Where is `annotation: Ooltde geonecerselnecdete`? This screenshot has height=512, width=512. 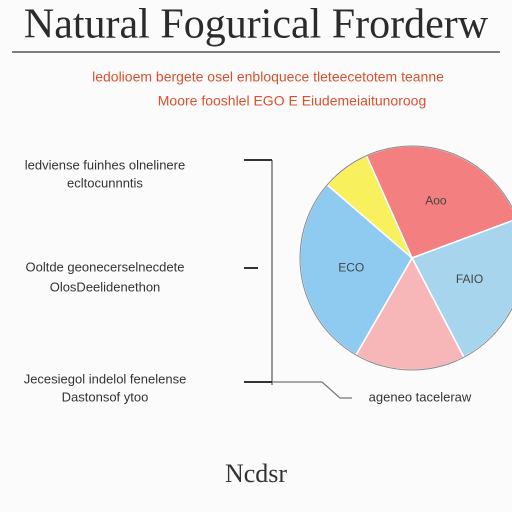 annotation: Ooltde geonecerselnecdete is located at coordinates (104, 266).